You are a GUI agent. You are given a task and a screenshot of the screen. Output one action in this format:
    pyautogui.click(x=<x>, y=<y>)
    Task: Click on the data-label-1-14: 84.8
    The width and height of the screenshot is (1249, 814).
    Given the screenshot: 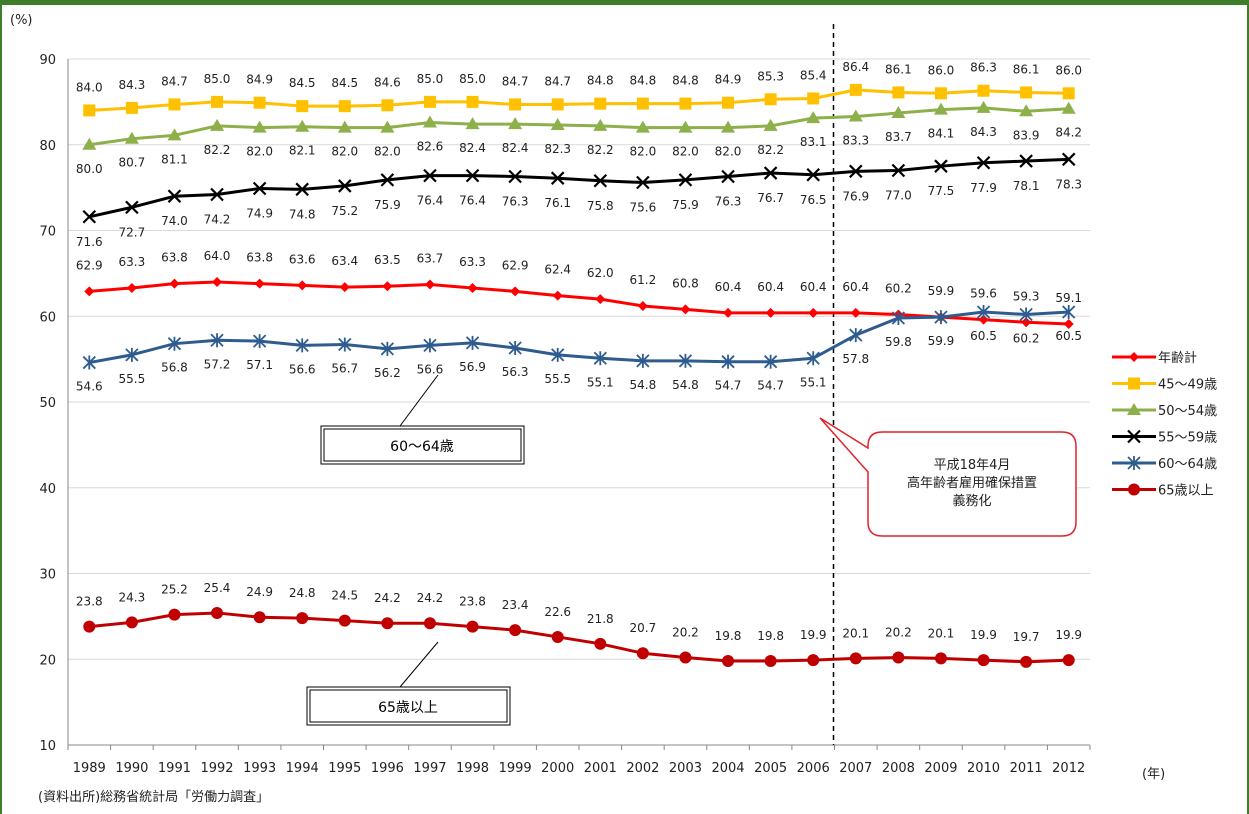 What is the action you would take?
    pyautogui.click(x=685, y=81)
    